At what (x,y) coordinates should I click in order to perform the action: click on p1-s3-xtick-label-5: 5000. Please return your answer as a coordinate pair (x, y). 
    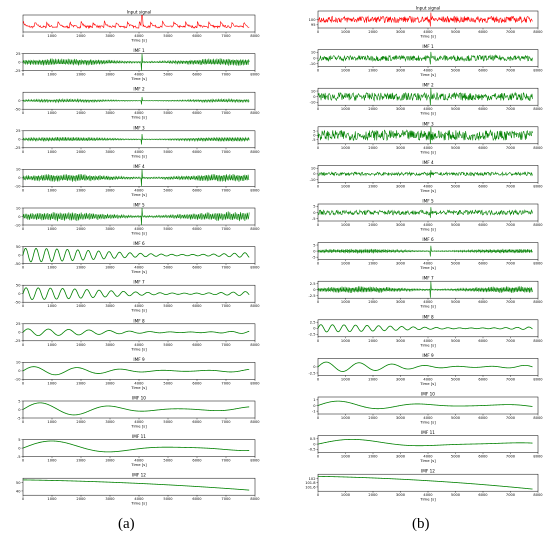
    Looking at the image, I should click on (168, 152).